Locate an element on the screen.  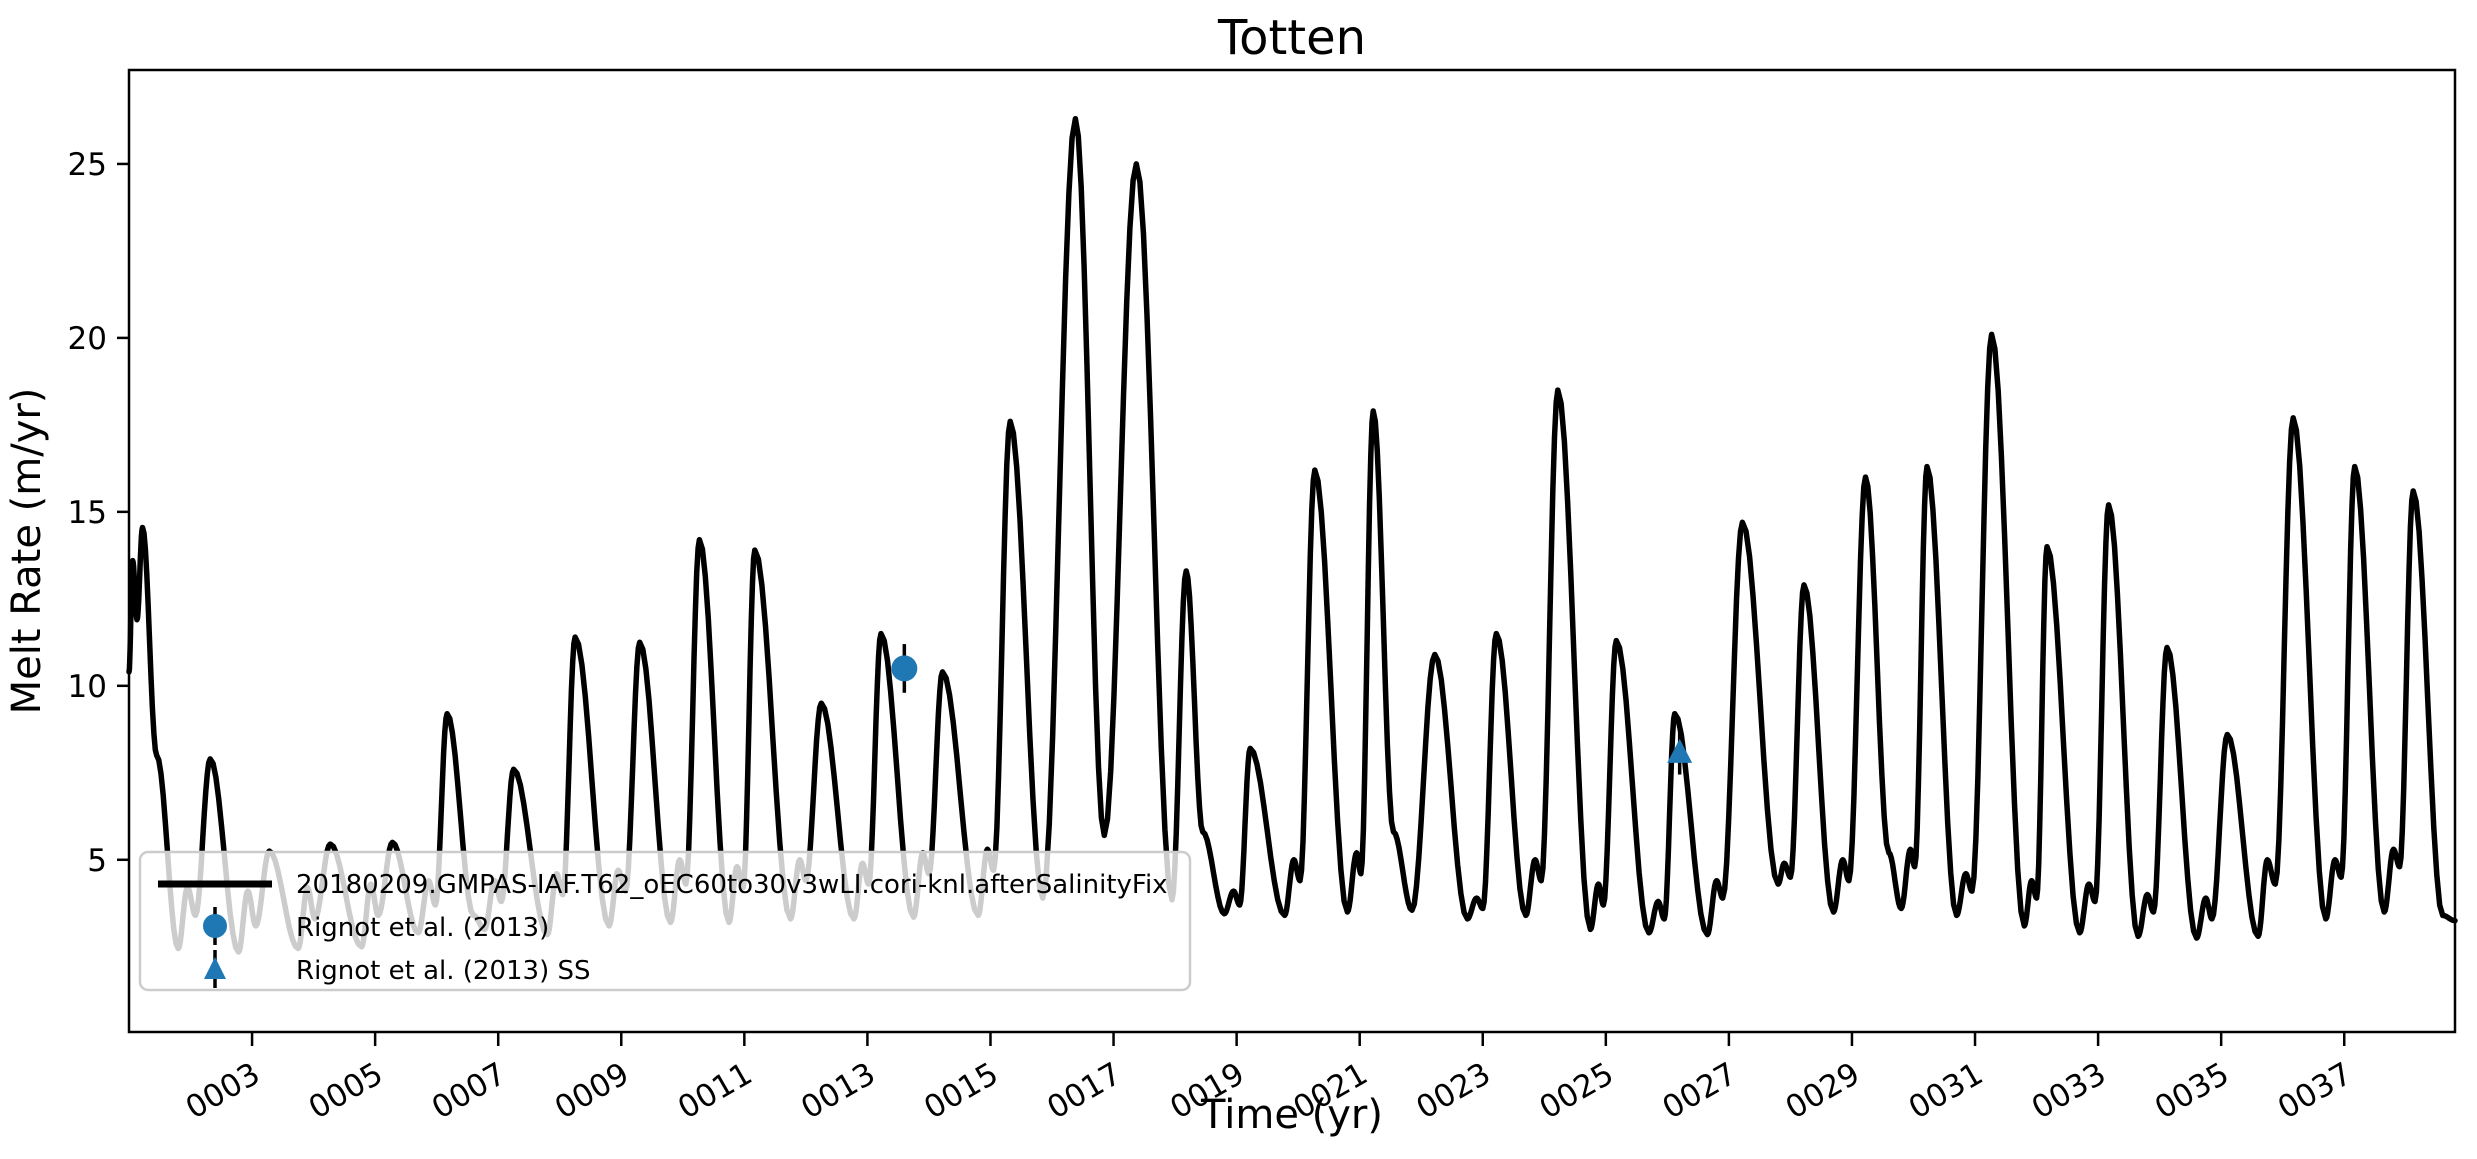
x-tick-label: 0035 is located at coordinates (2192, 1091).